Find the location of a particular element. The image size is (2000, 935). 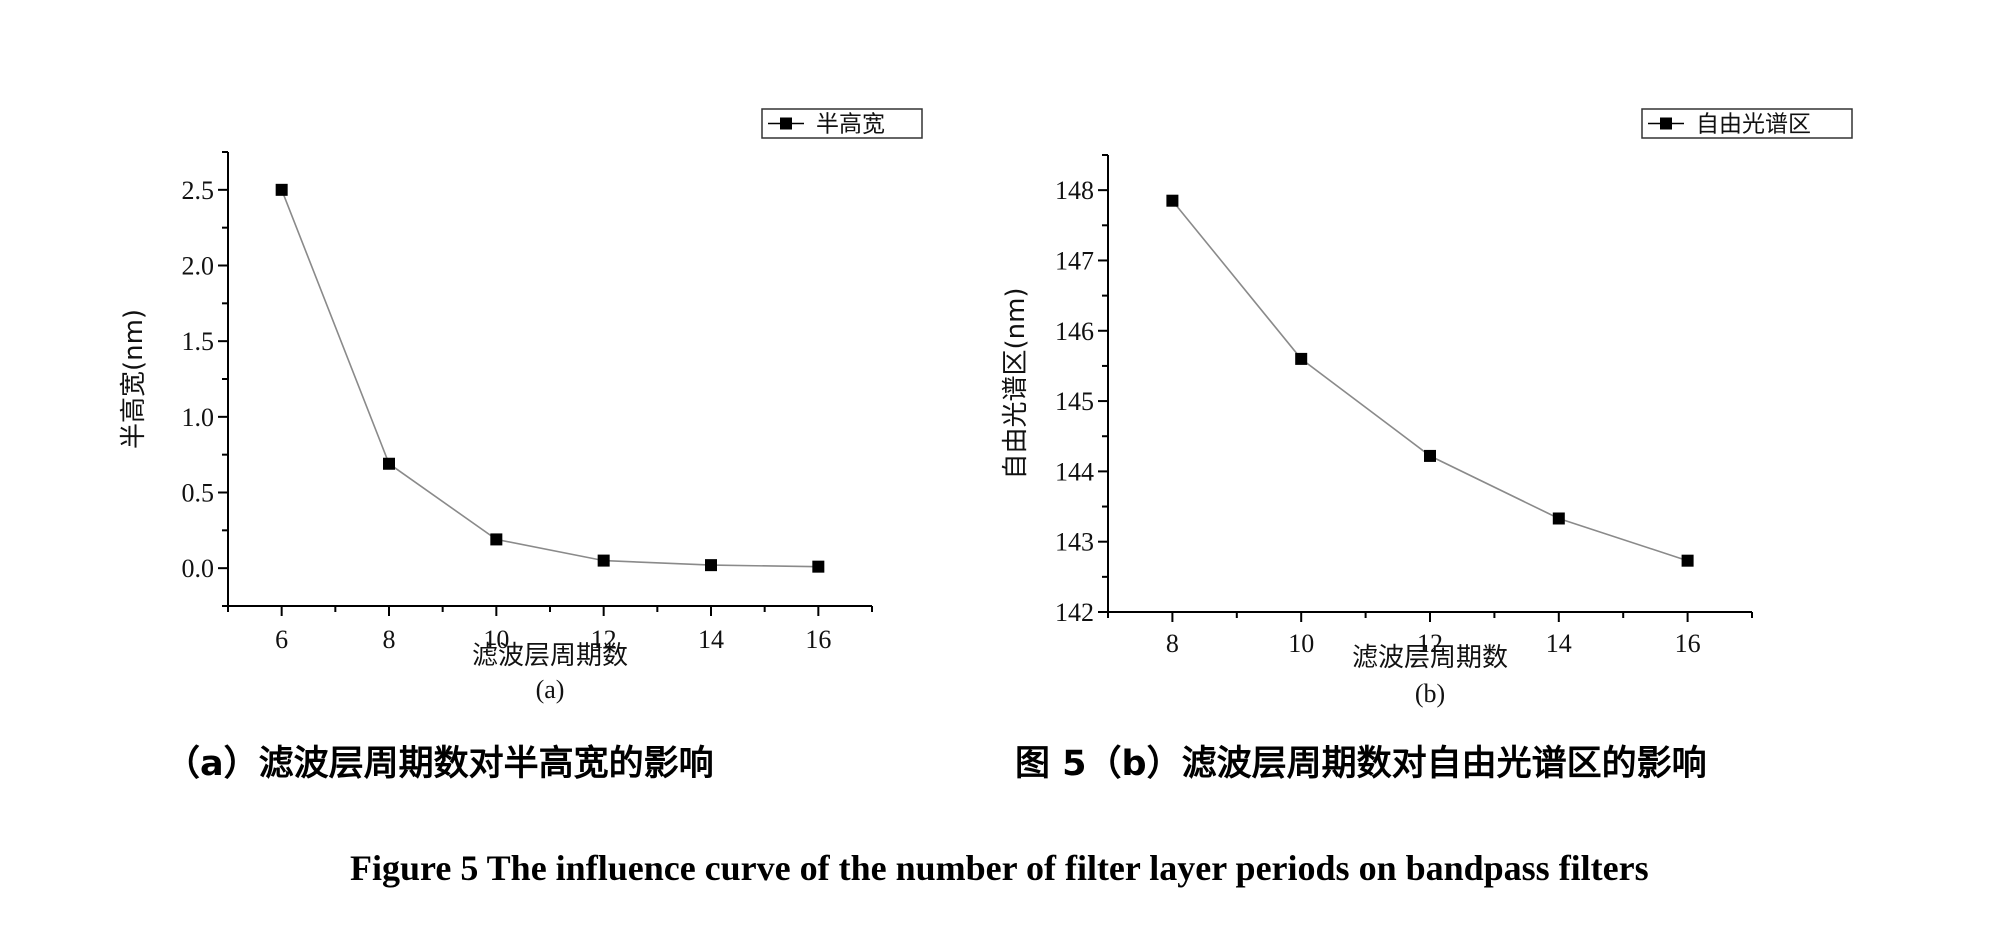

y-axis-label: 自由光谱区(nm) is located at coordinates (1016, 383).